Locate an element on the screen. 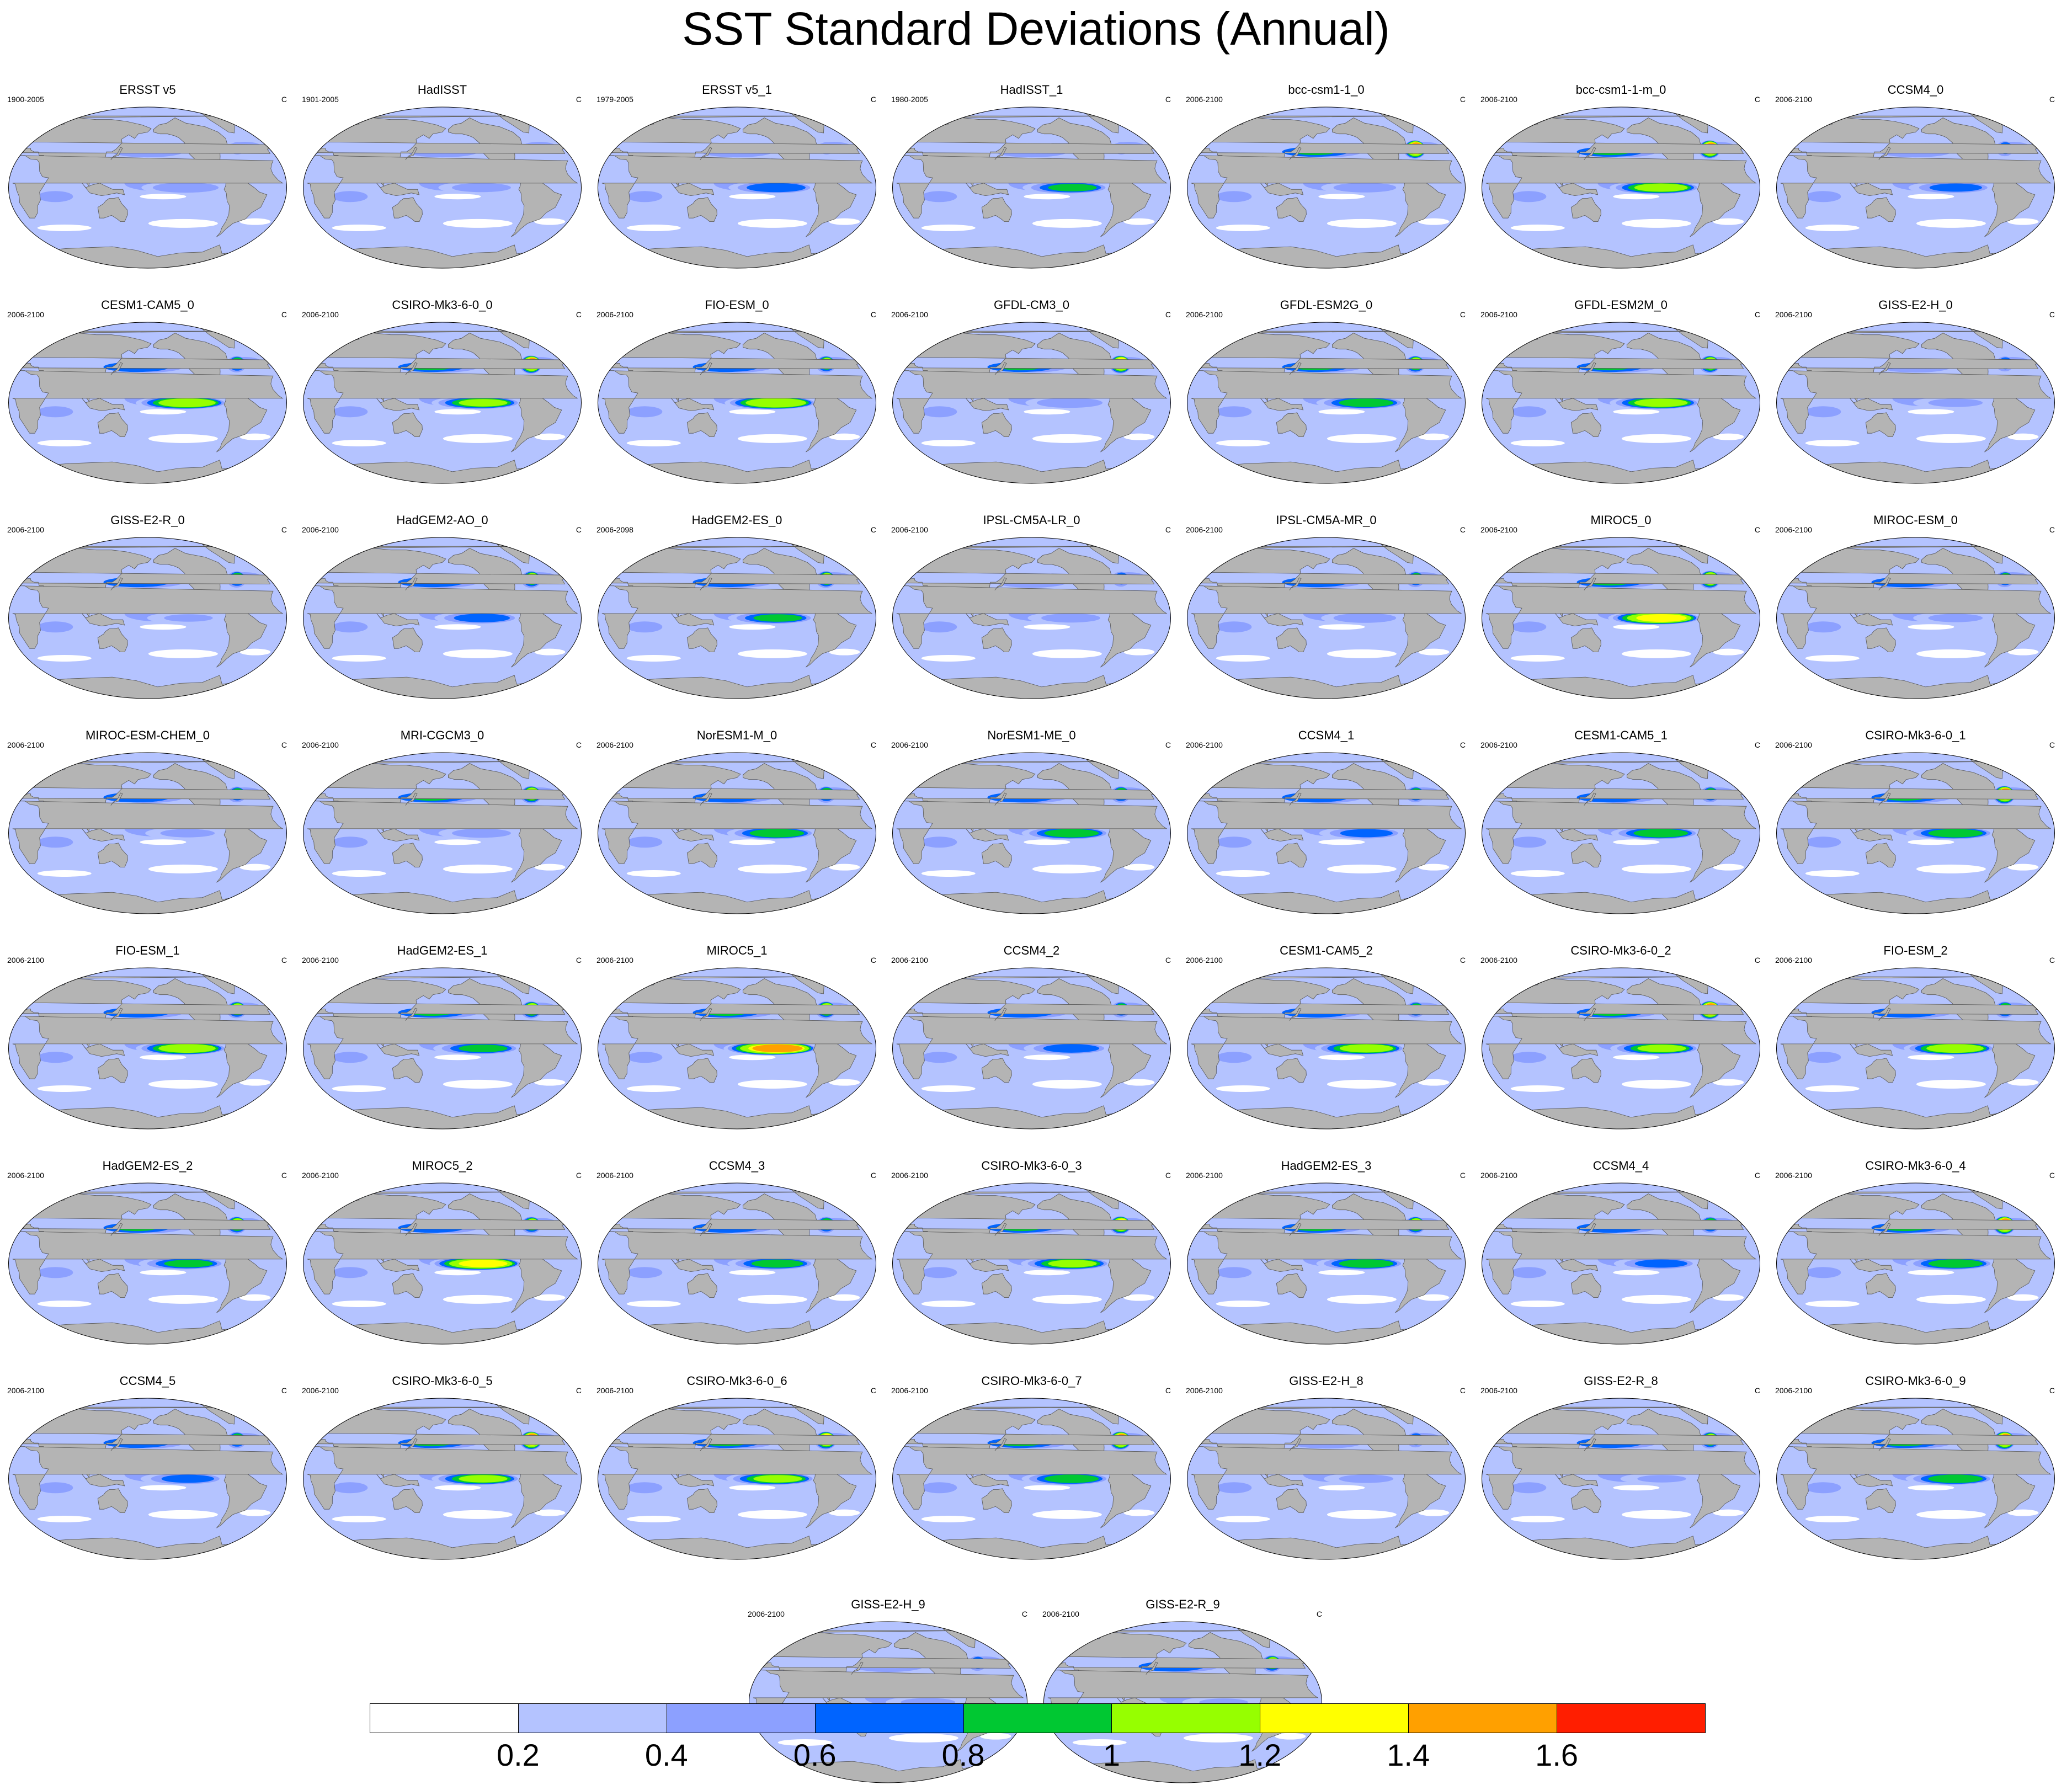  colorbar-tick-label: 0.8 is located at coordinates (963, 1755).